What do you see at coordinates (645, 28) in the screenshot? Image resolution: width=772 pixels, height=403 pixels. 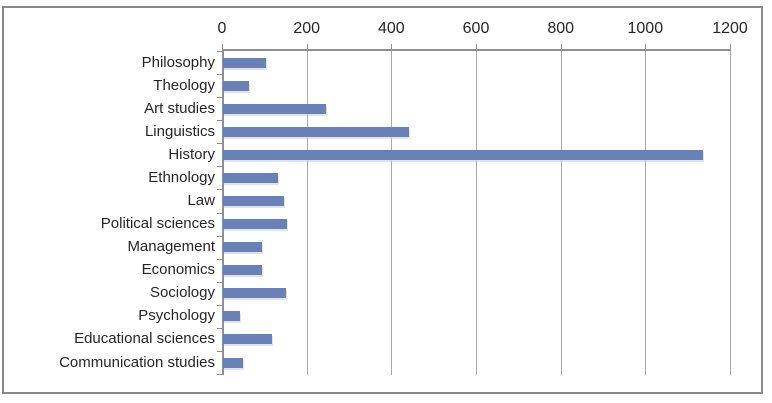 I see `x-tick-label: 1000` at bounding box center [645, 28].